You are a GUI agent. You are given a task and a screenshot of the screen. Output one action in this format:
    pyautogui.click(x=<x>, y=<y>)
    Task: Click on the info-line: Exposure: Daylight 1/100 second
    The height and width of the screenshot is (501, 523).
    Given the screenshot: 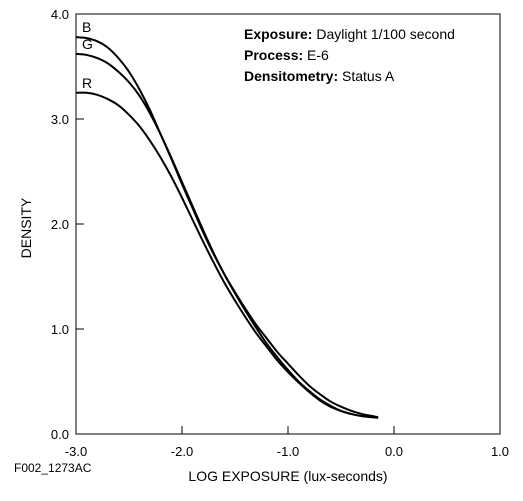 What is the action you would take?
    pyautogui.click(x=349, y=34)
    